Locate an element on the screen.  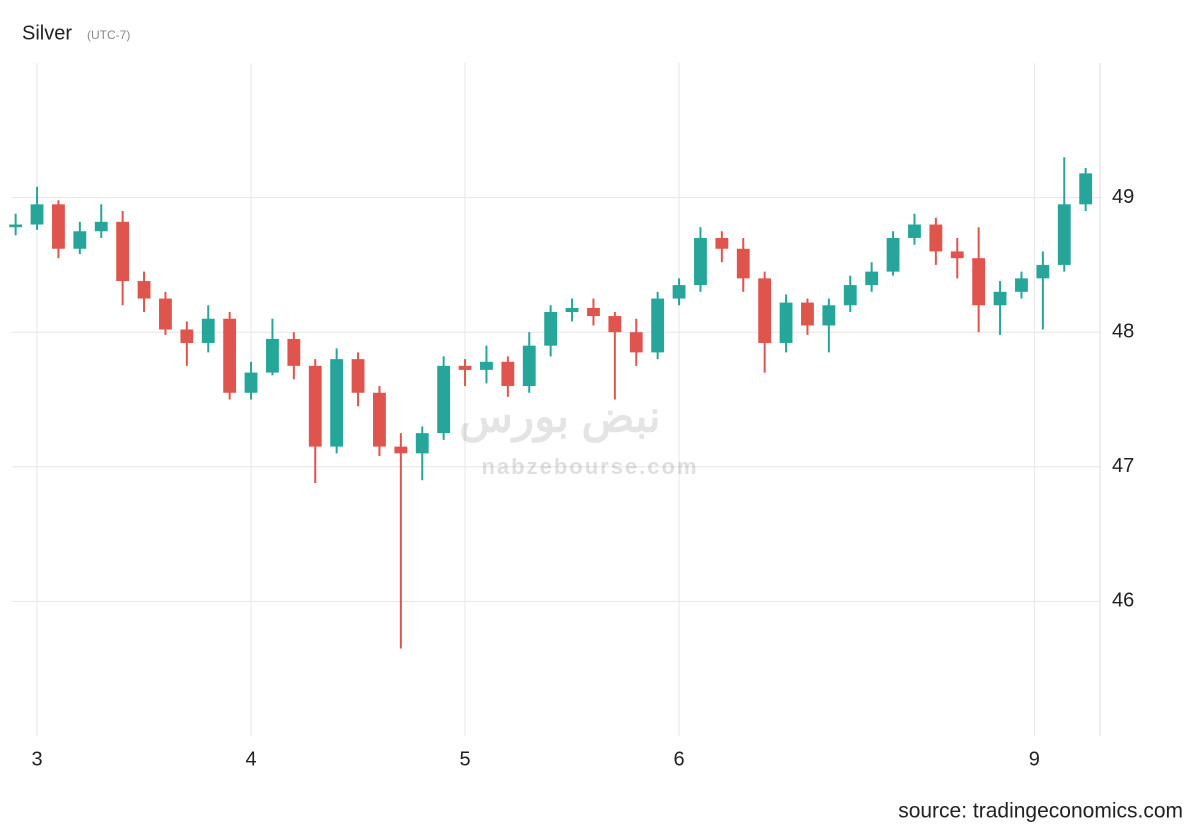
chart-title: Silver is located at coordinates (47, 33).